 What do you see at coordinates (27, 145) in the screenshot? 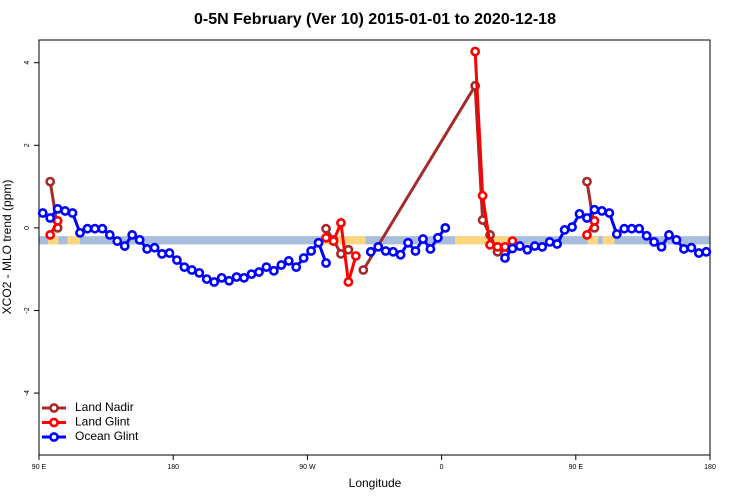
I see `y-tick-label: 2` at bounding box center [27, 145].